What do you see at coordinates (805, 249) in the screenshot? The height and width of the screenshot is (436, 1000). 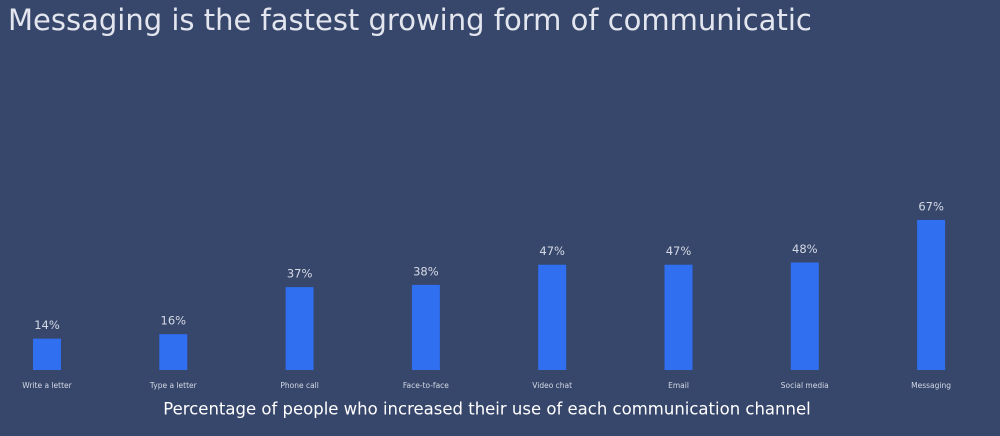 I see `value-label: 48%` at bounding box center [805, 249].